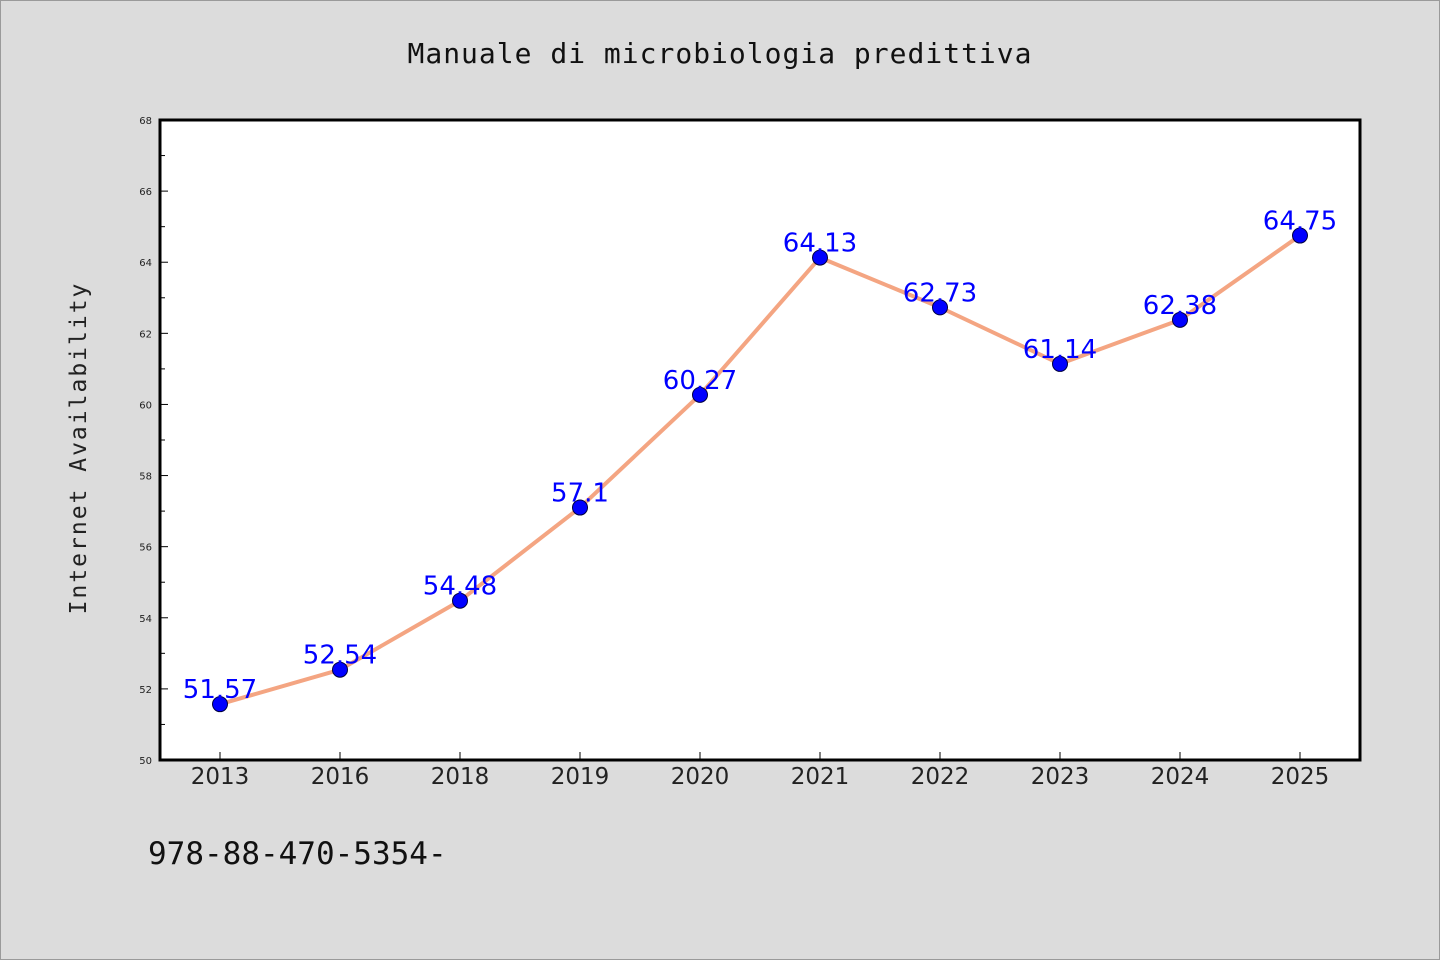 Image resolution: width=1440 pixels, height=960 pixels. I want to click on data-label: 54.48, so click(460, 587).